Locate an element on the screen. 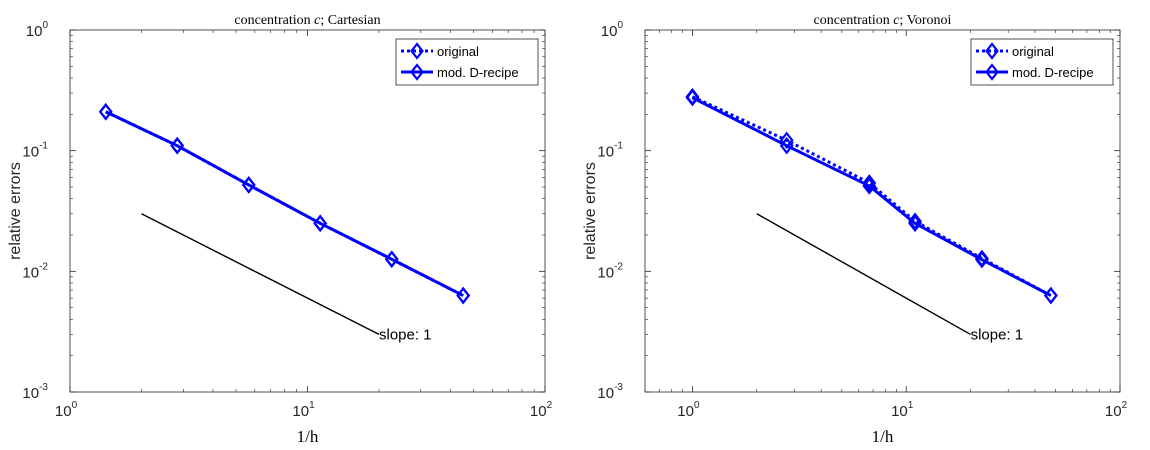  chart-title: concentration c; Voronoi is located at coordinates (883, 20).